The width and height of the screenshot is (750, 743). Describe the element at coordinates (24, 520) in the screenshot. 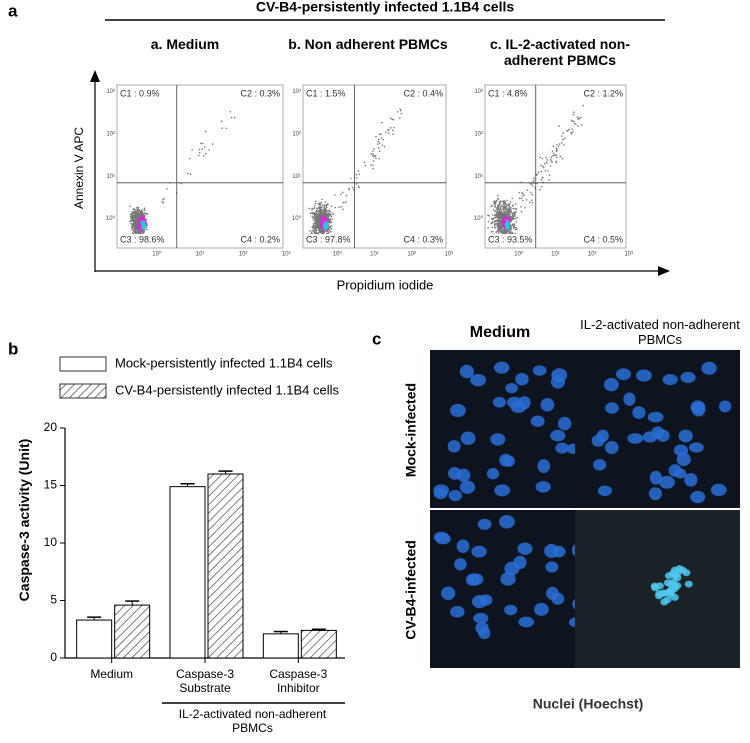

I see `y-axis-label: Caspase-3 activity (Unit)` at that location.